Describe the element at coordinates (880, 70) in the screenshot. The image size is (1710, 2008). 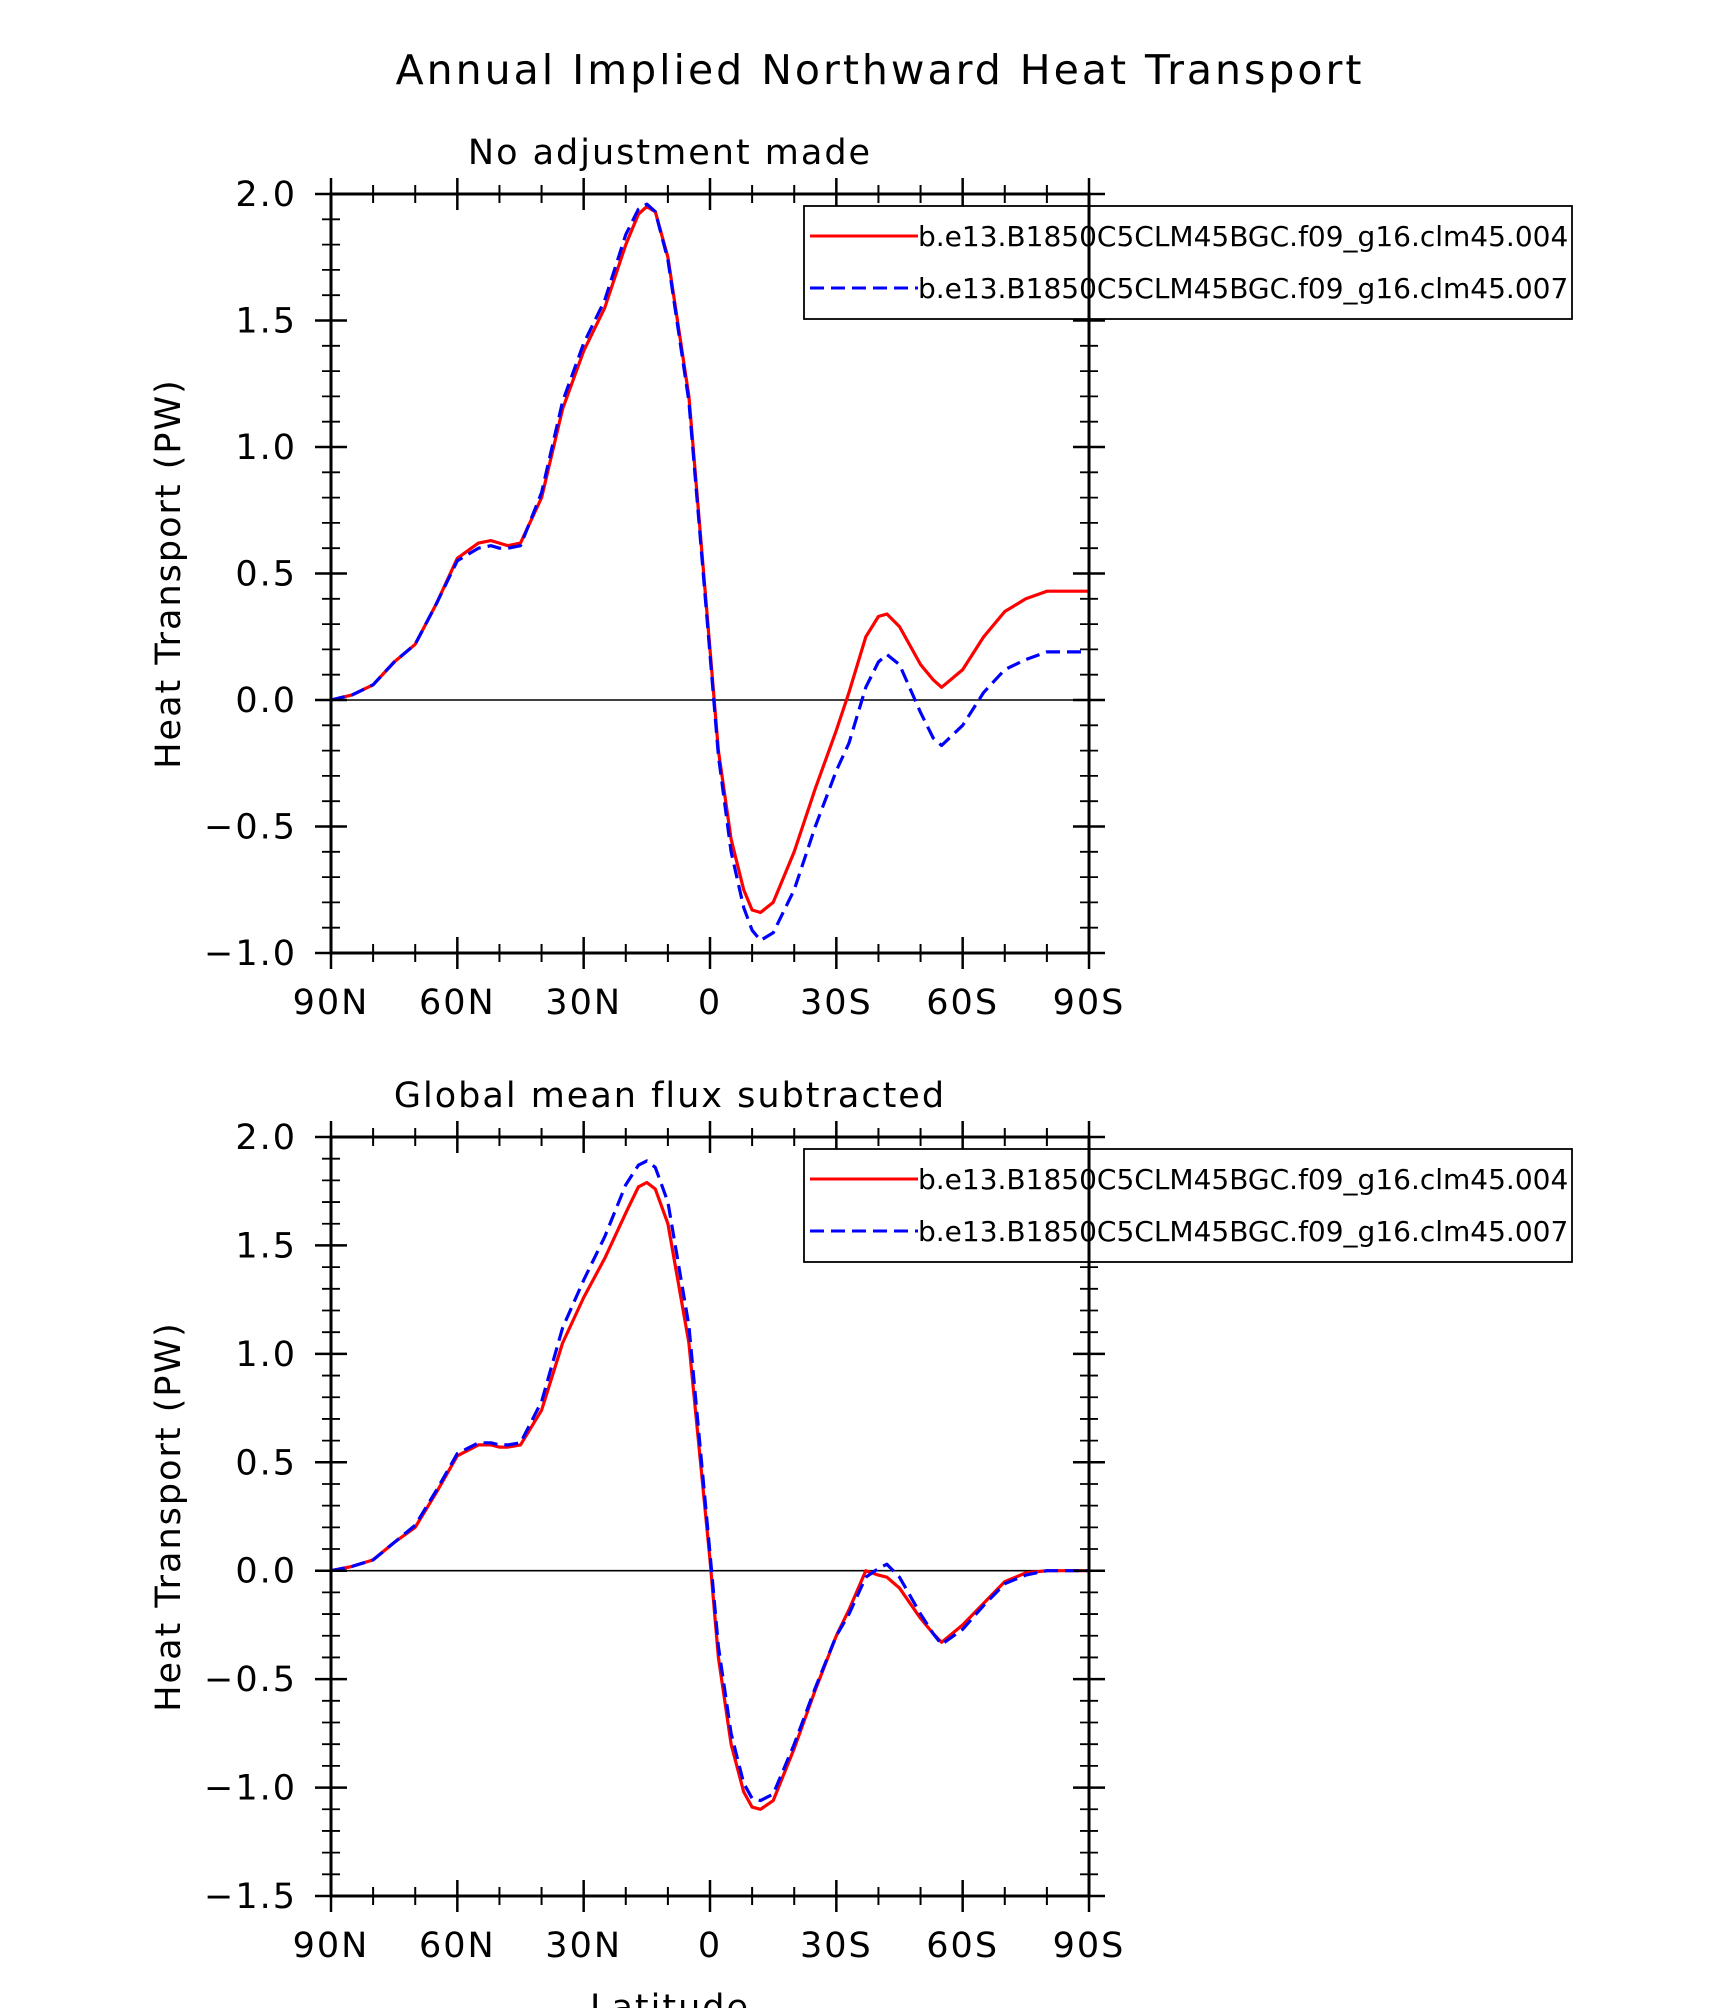
I see `figure-title: Annual Implied Northward Heat Transport` at that location.